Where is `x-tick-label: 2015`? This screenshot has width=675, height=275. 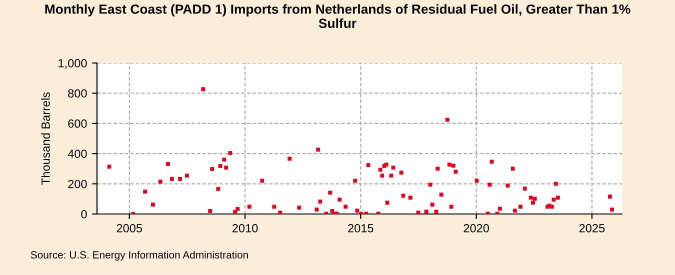 x-tick-label: 2015 is located at coordinates (361, 228).